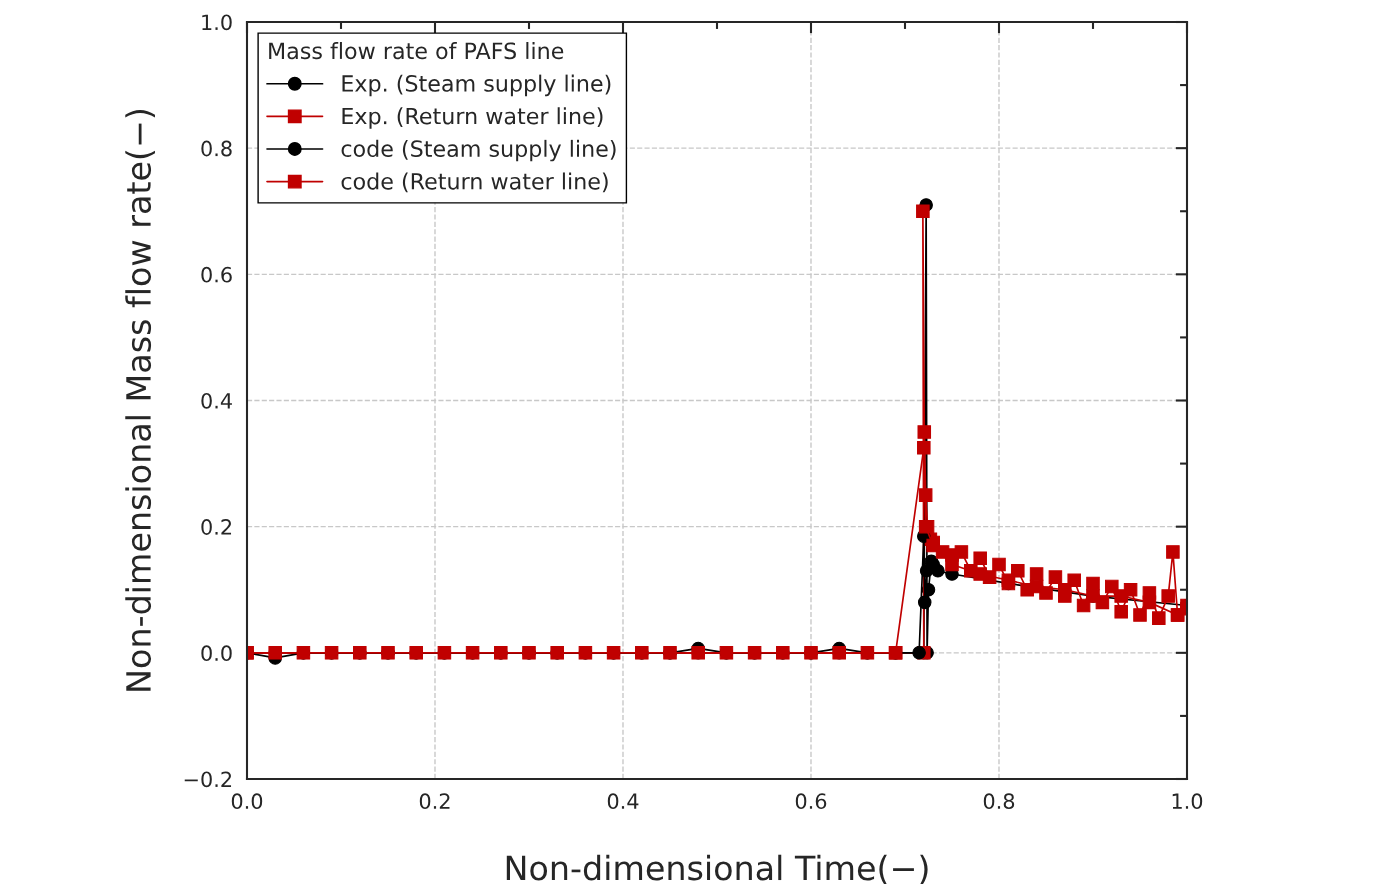  What do you see at coordinates (216, 400) in the screenshot?
I see `y-tick-label: 0.4` at bounding box center [216, 400].